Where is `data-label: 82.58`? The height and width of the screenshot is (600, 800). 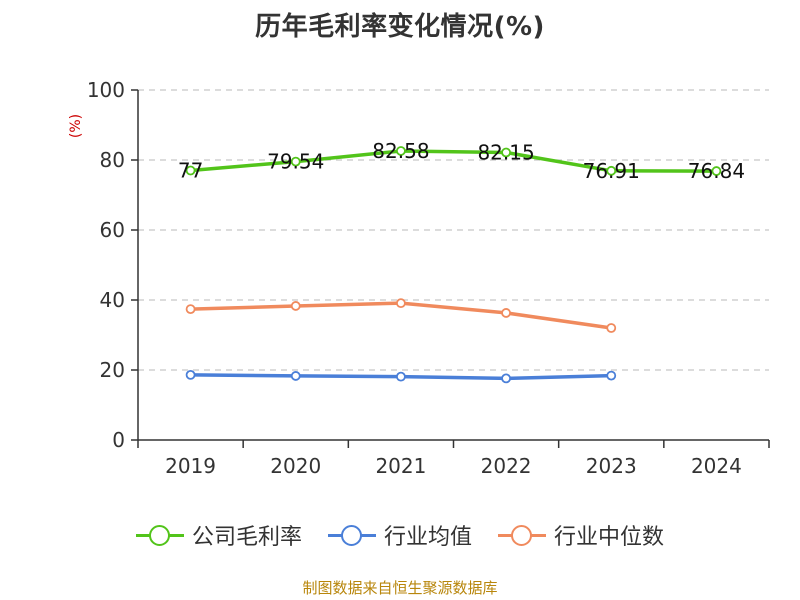 data-label: 82.58 is located at coordinates (400, 151).